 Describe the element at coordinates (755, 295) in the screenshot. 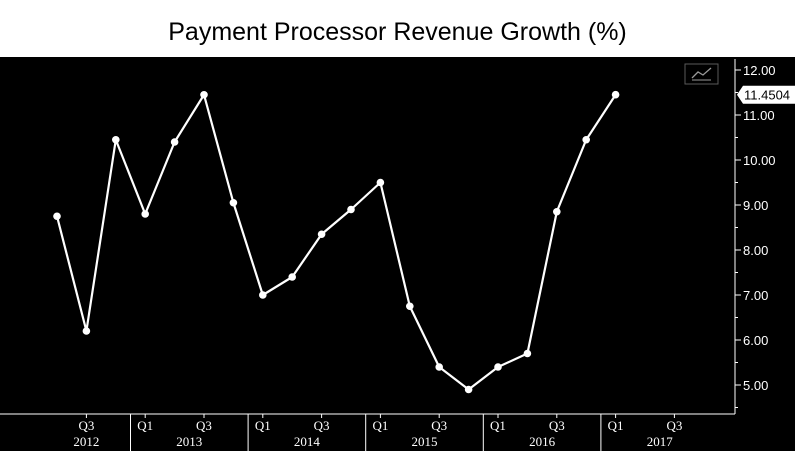

I see `y-tick-label: 7.00` at that location.